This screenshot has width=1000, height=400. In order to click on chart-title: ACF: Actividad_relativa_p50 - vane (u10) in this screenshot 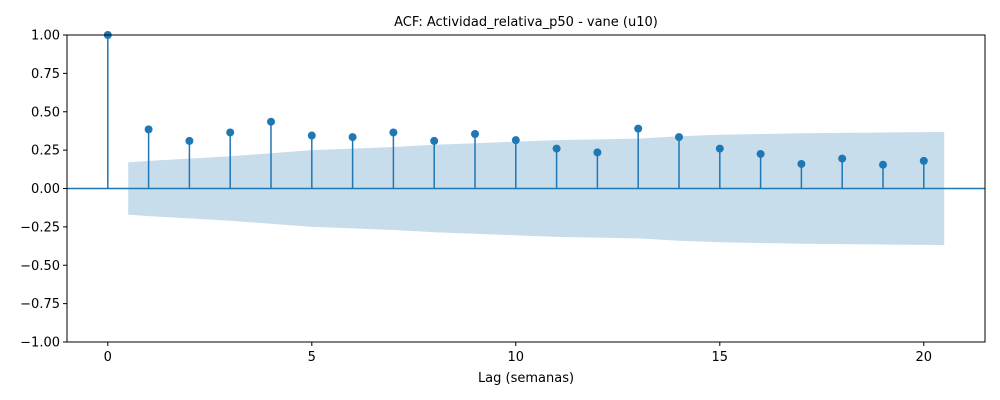, I will do `click(526, 22)`.